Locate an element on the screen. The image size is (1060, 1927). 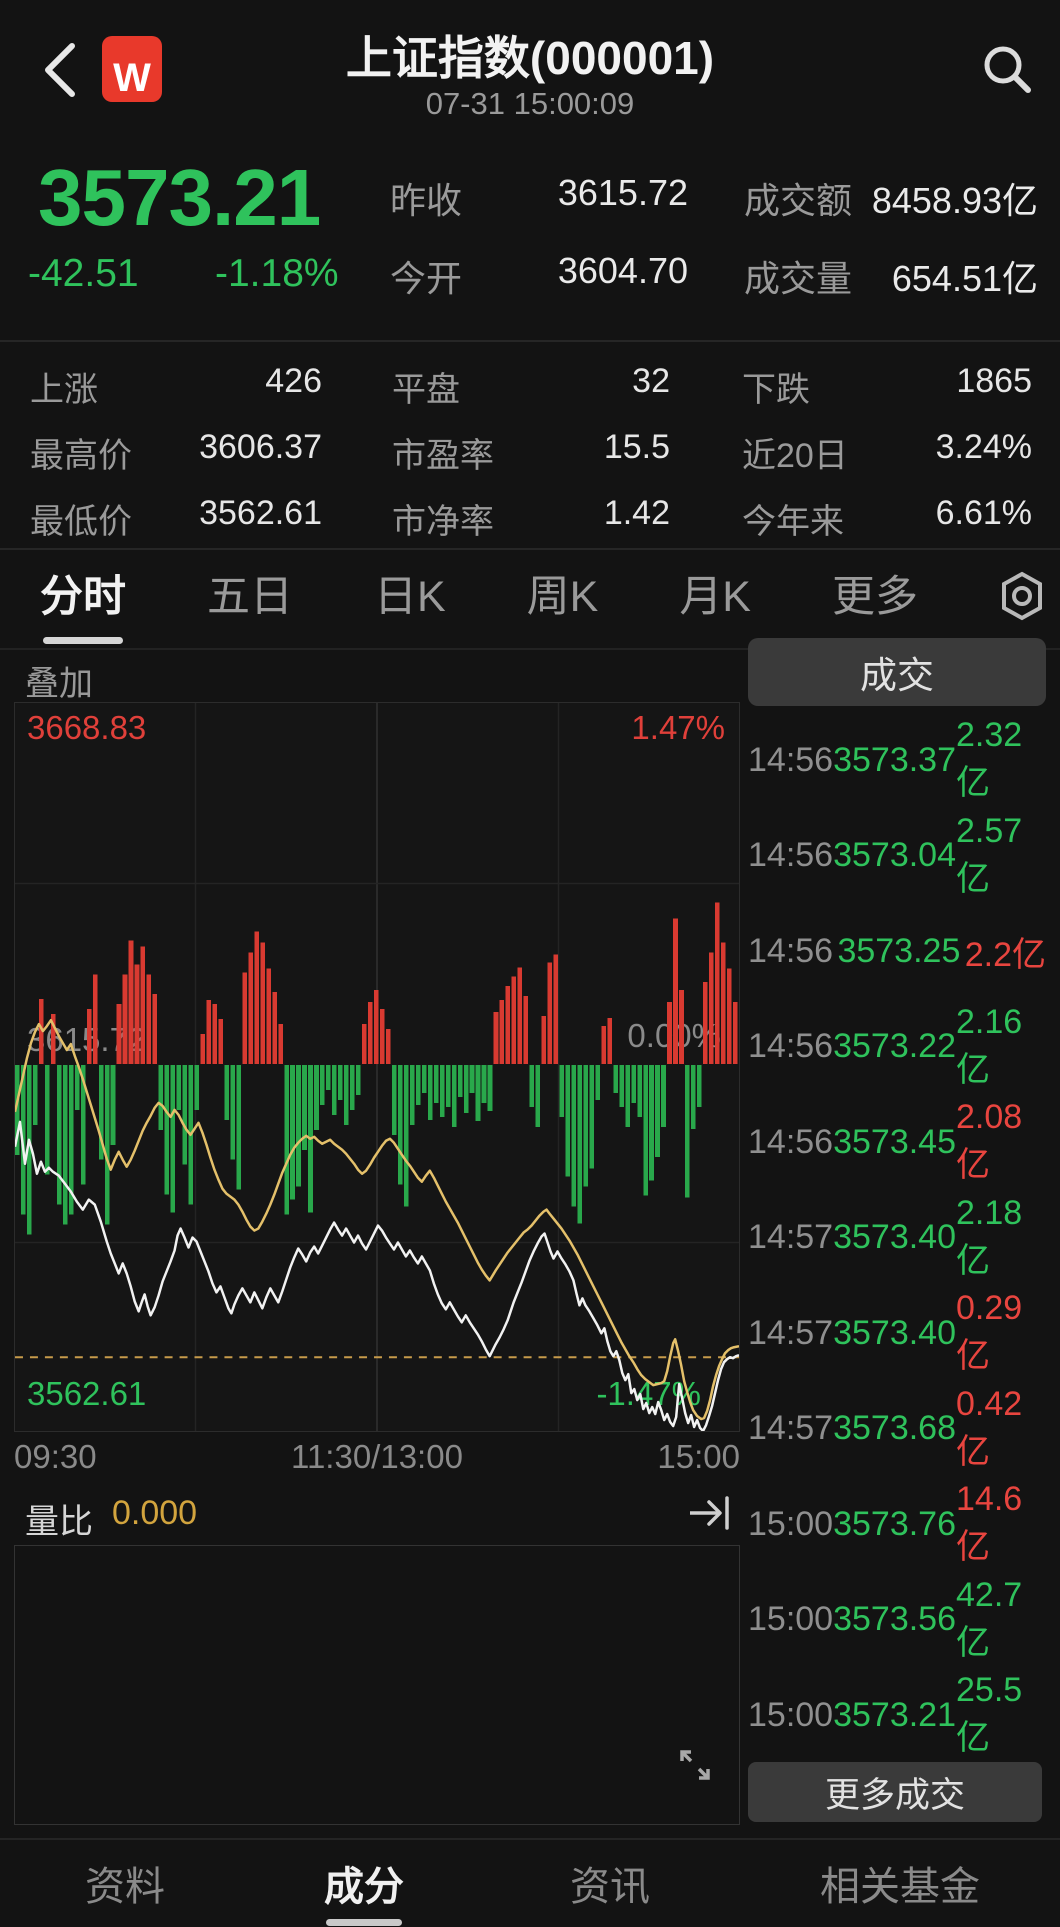
search-icon is located at coordinates (1007, 69).